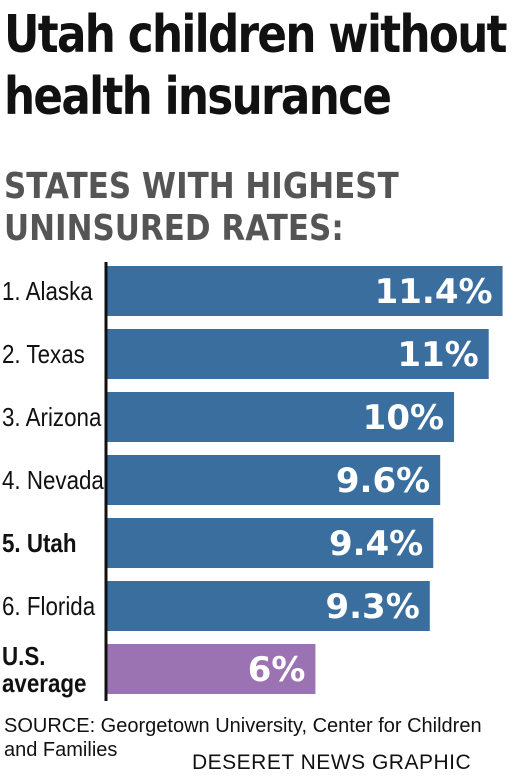 This screenshot has width=513, height=780. Describe the element at coordinates (332, 762) in the screenshot. I see `graphic-credit: DESERET NEWS GRAPHIC` at that location.